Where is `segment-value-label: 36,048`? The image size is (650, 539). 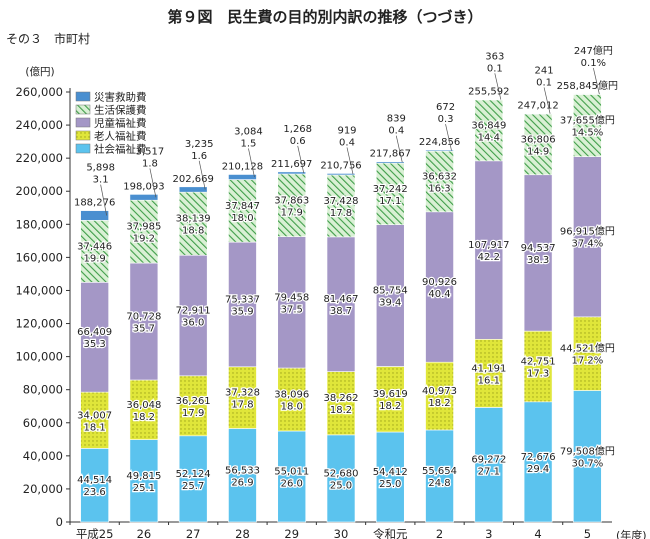 segment-value-label: 36,048 is located at coordinates (143, 405).